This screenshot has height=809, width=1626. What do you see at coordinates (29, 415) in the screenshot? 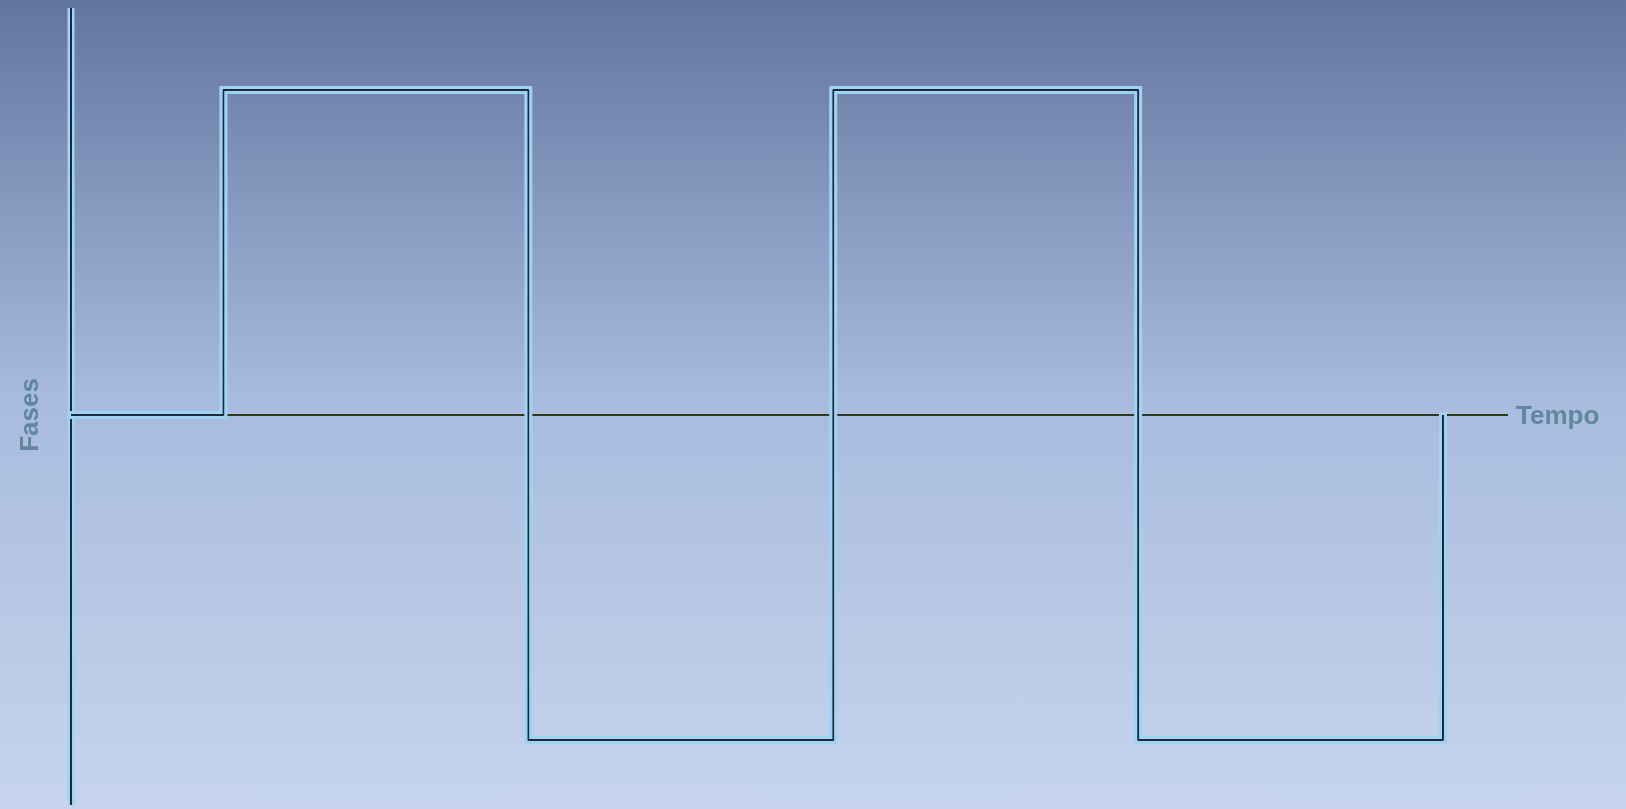
I see `y-axis-title: Fases` at bounding box center [29, 415].